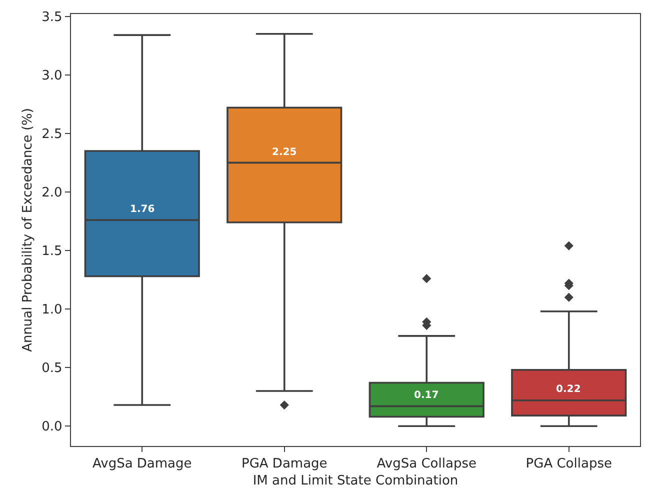 The image size is (646, 500). I want to click on y-tick-label: 2.5, so click(52, 134).